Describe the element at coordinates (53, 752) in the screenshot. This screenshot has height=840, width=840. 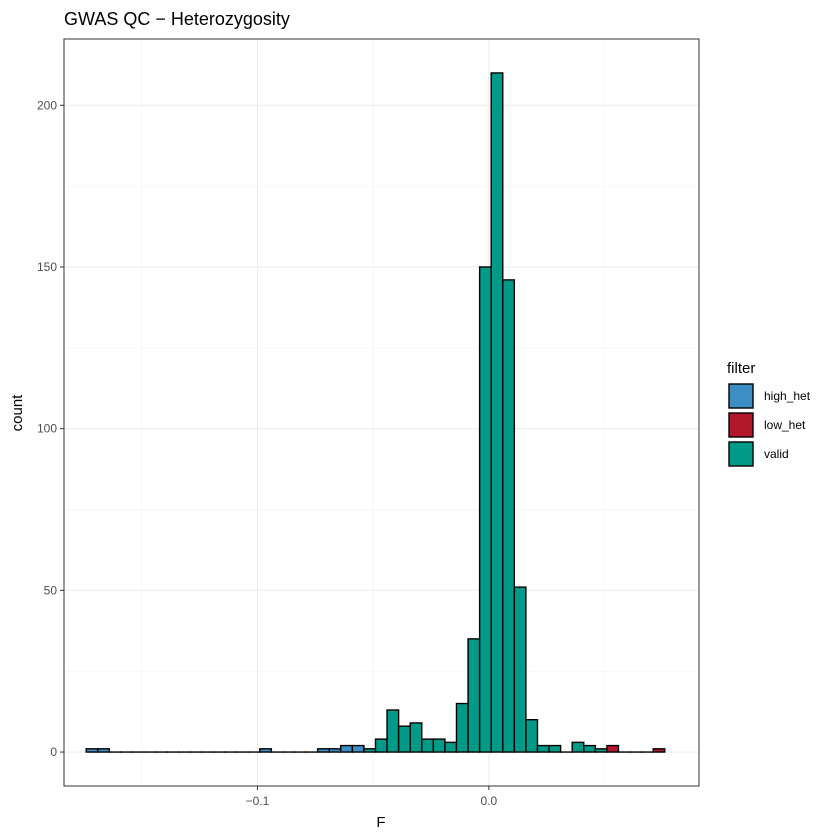
I see `y-tick-label: 0` at that location.